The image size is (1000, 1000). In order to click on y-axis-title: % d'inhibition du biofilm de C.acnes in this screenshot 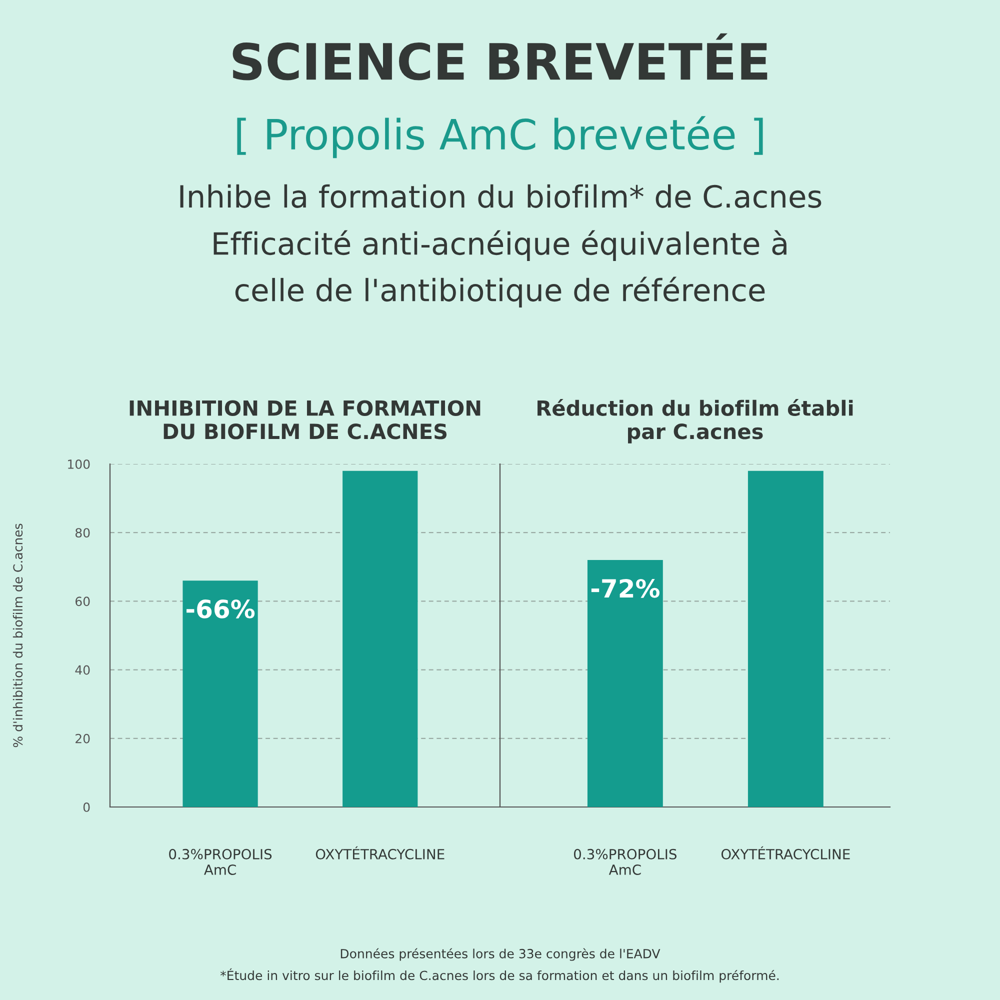, I will do `click(17, 636)`.